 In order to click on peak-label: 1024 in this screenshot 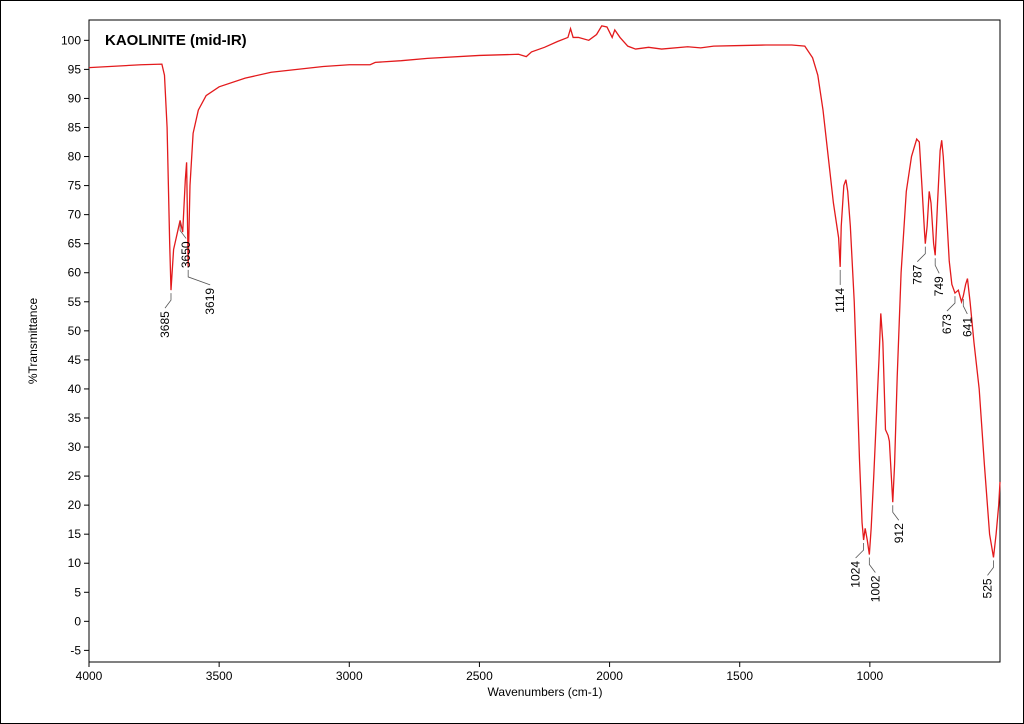, I will do `click(856, 574)`.